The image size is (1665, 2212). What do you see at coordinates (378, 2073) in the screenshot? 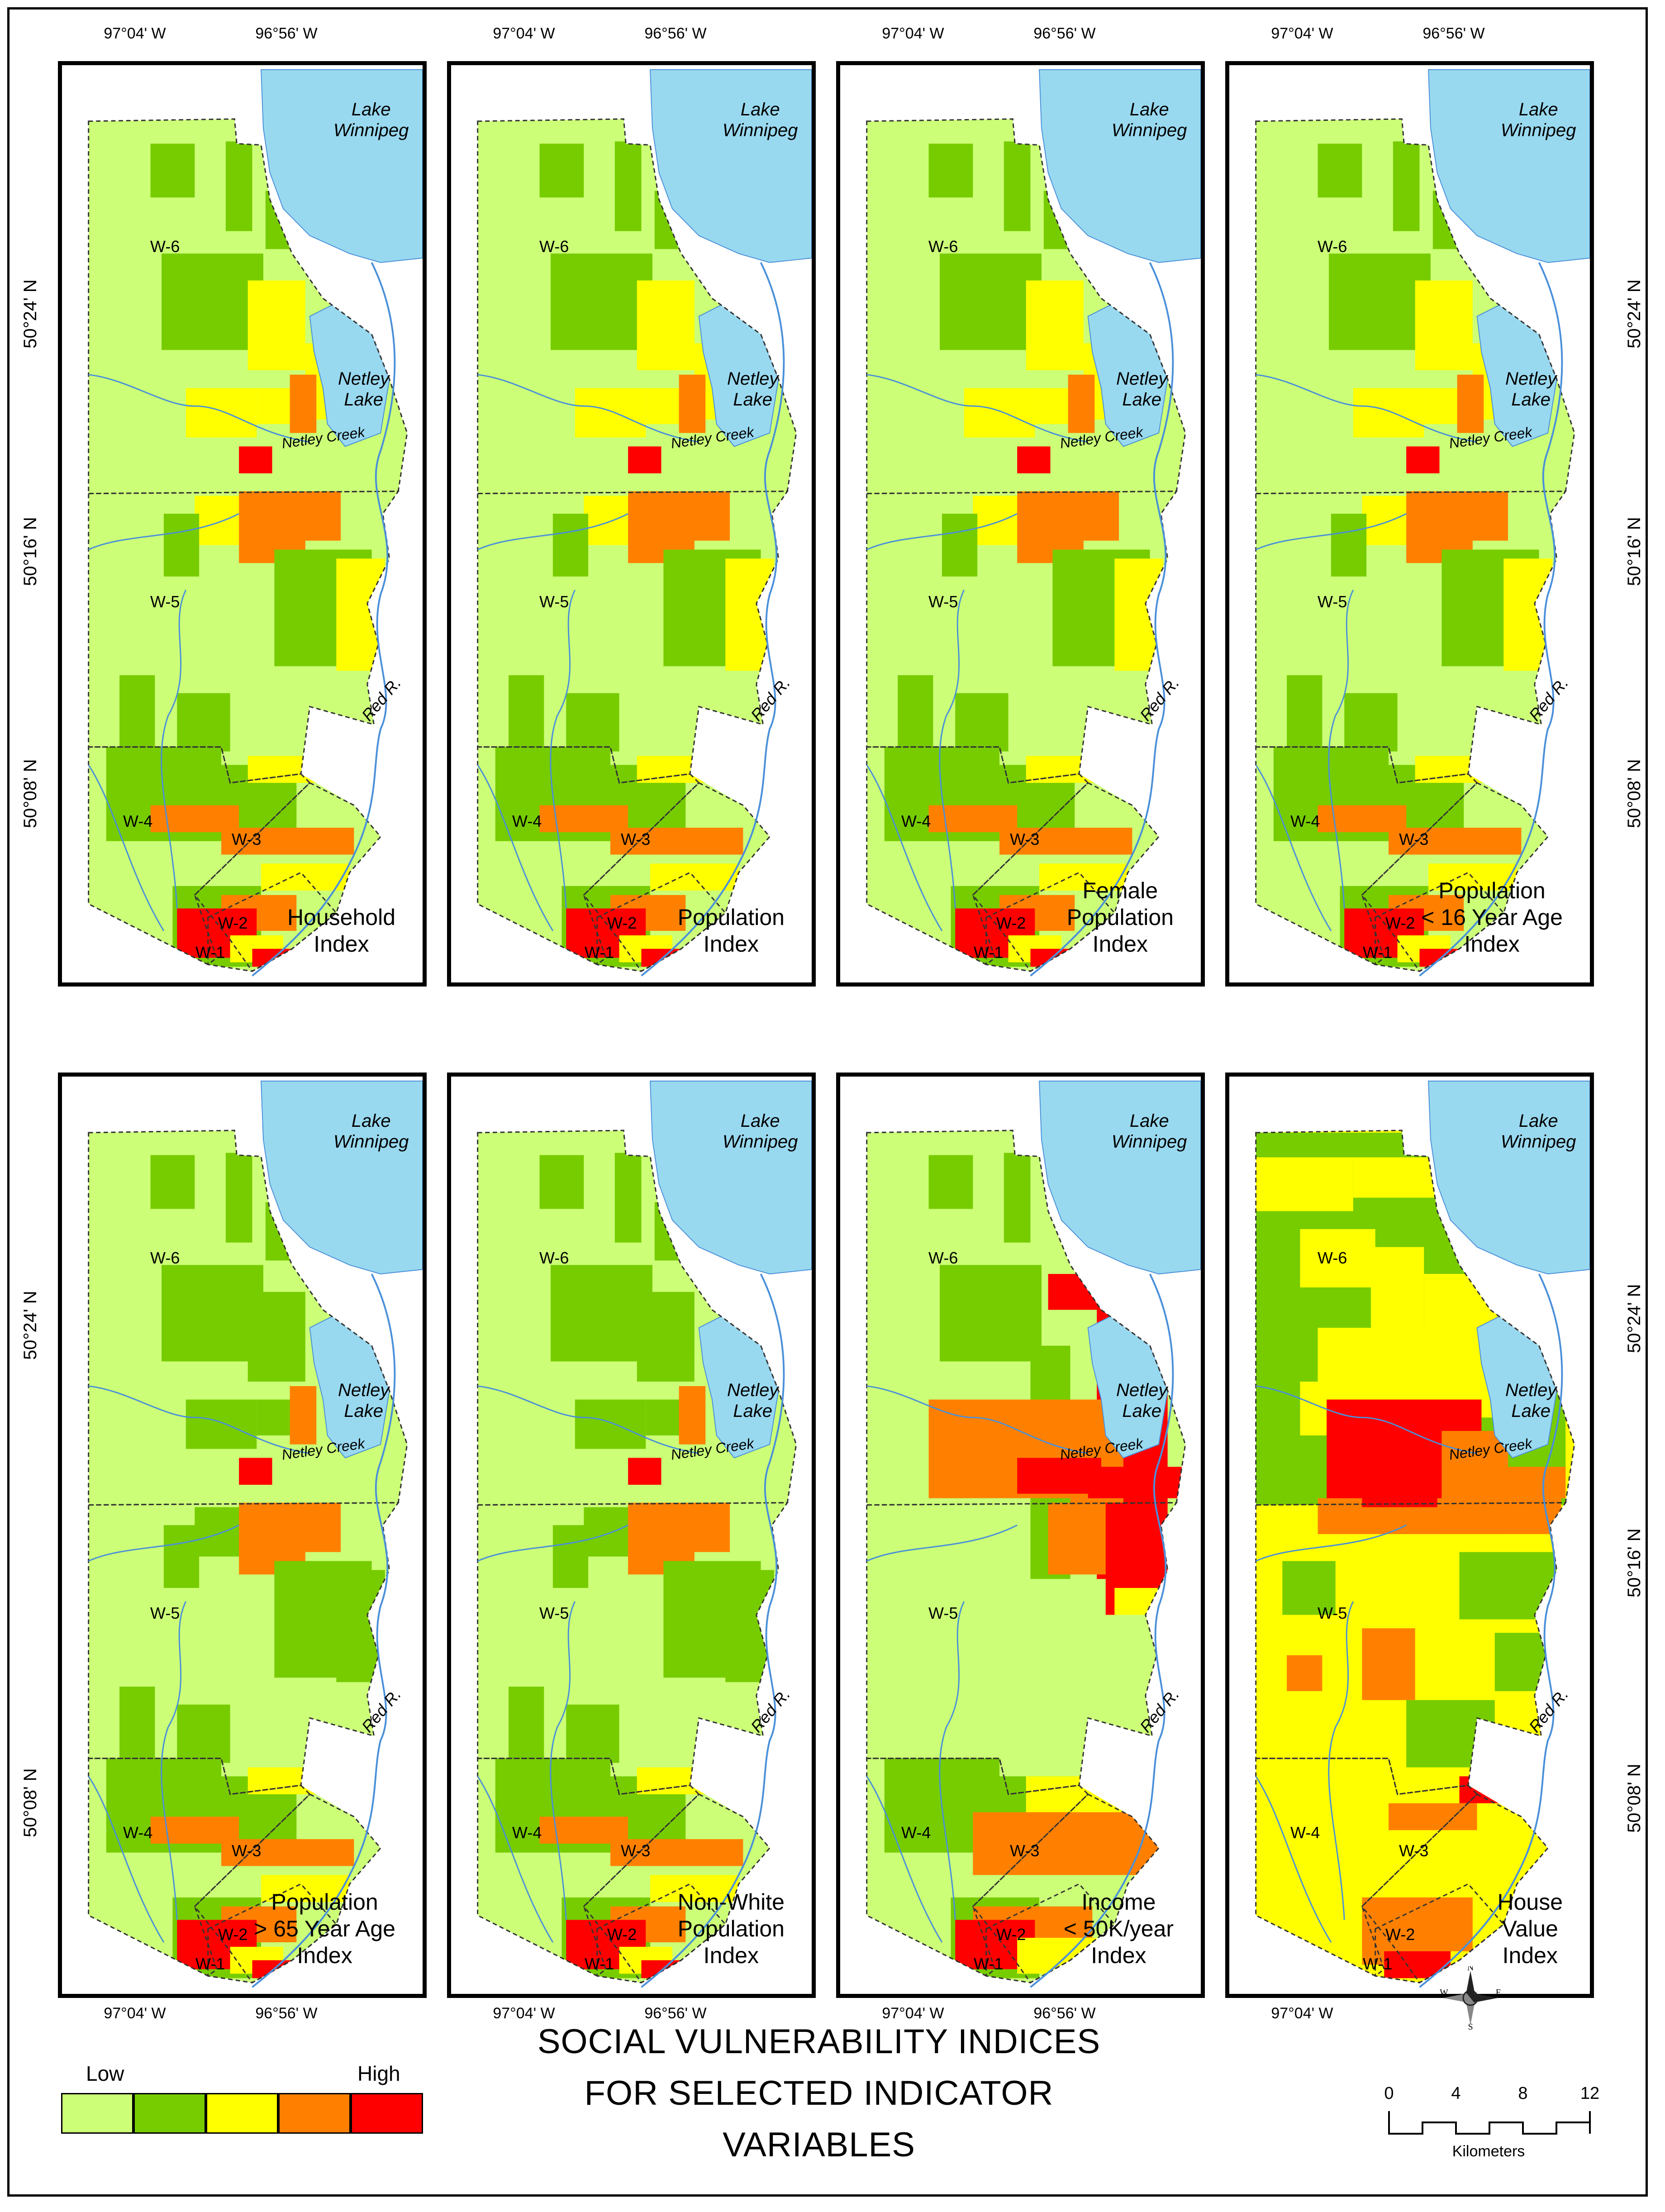
I see `legend-high-label: High` at bounding box center [378, 2073].